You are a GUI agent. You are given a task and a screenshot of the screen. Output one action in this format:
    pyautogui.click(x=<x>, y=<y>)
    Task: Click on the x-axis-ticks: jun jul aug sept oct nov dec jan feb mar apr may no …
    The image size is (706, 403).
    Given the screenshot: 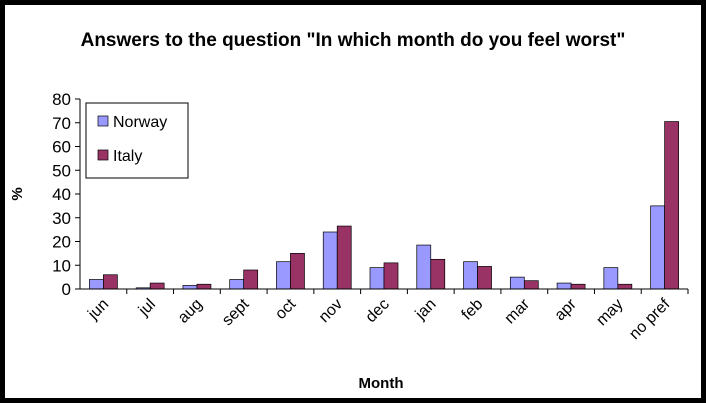 What is the action you would take?
    pyautogui.click(x=386, y=316)
    